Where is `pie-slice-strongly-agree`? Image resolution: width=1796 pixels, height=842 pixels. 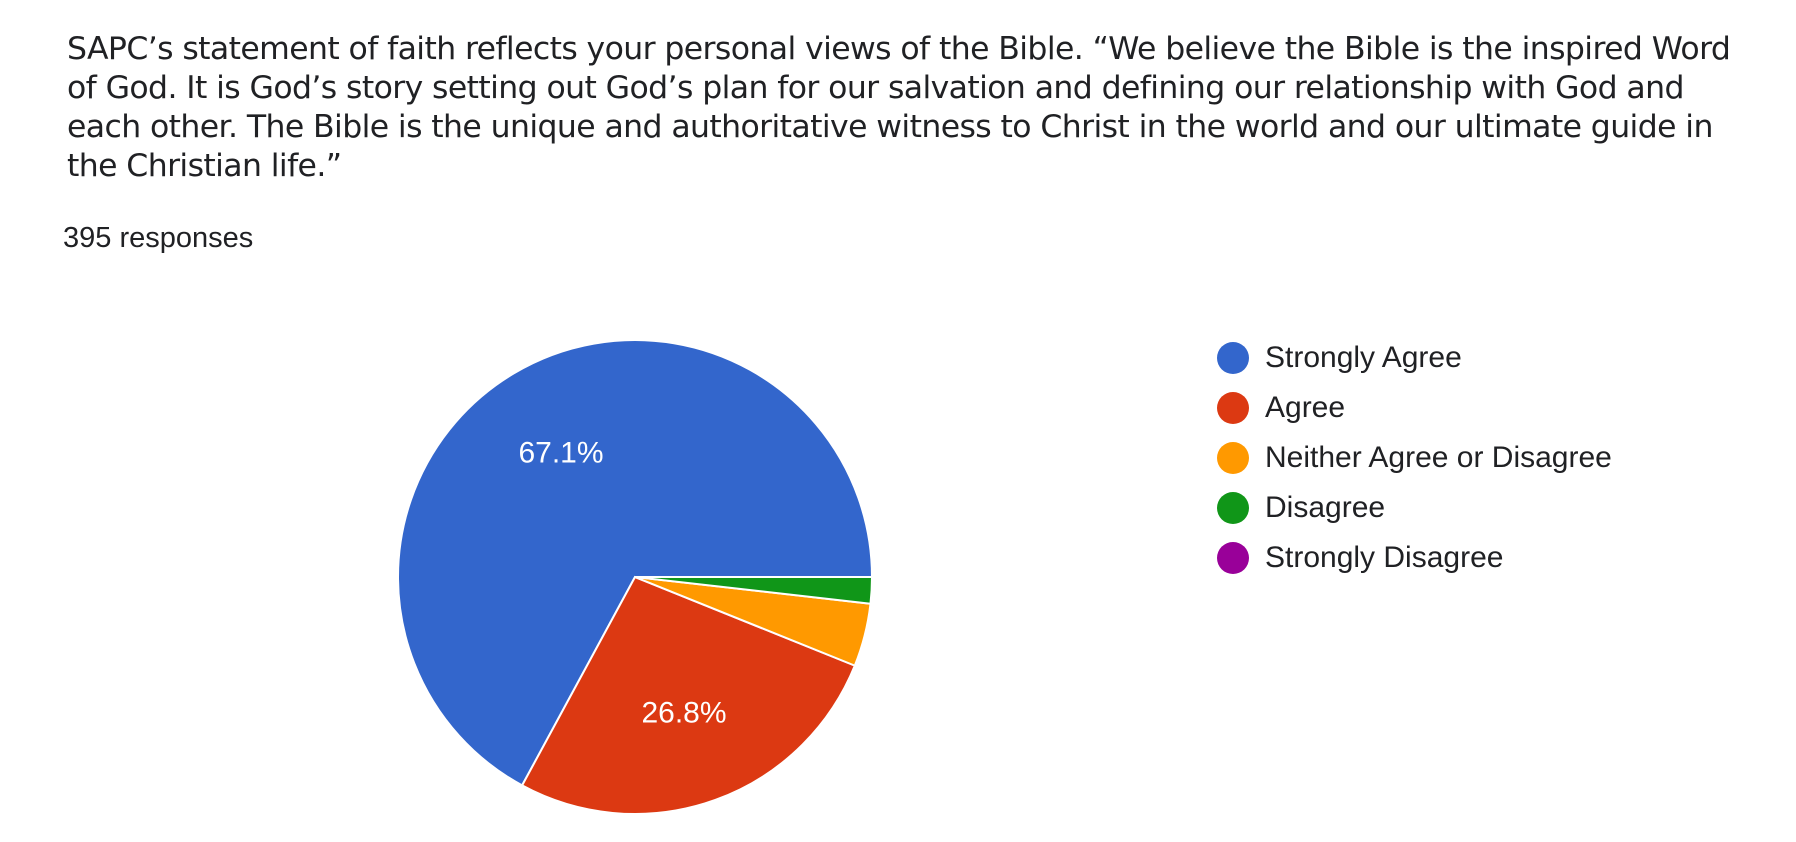
pie-slice-strongly-agree is located at coordinates (635, 563).